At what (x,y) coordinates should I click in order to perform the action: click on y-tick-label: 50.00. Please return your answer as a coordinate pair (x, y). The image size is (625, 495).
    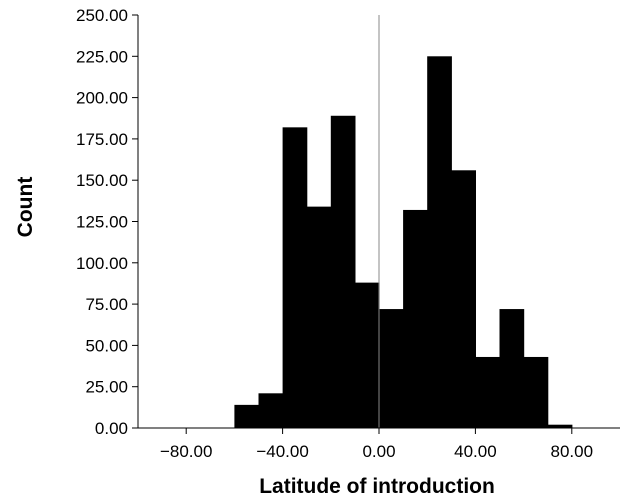
    Looking at the image, I should click on (106, 345).